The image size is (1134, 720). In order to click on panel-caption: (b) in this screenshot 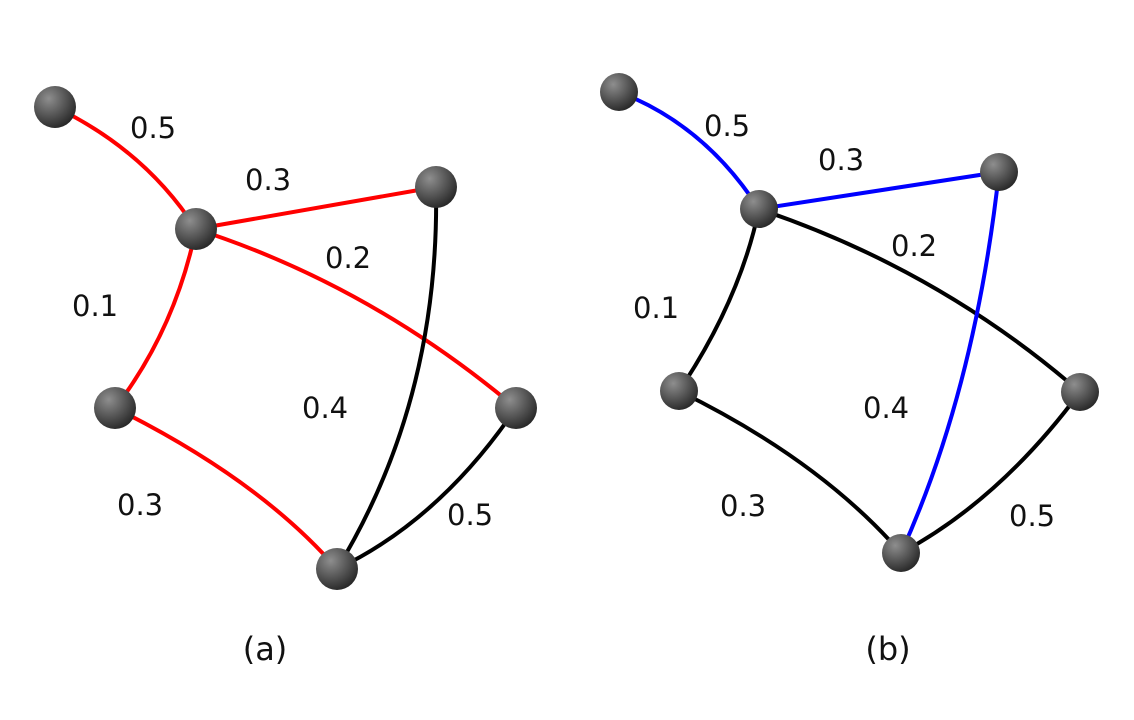, I will do `click(887, 649)`.